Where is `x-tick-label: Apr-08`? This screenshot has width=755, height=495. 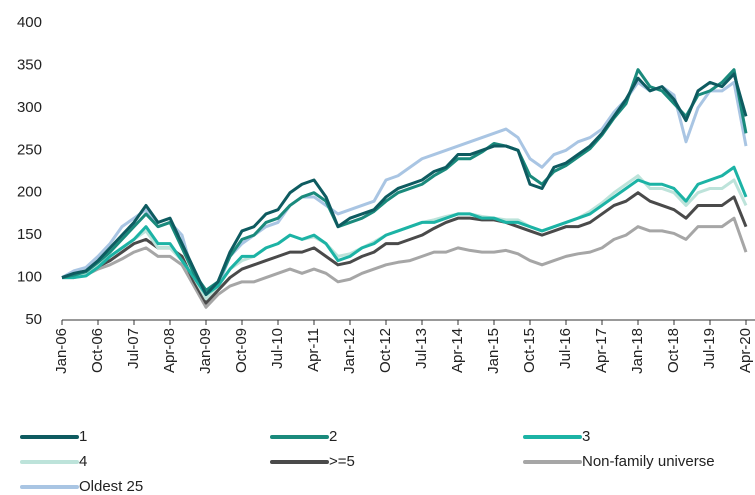 x-tick-label: Apr-08 is located at coordinates (169, 350).